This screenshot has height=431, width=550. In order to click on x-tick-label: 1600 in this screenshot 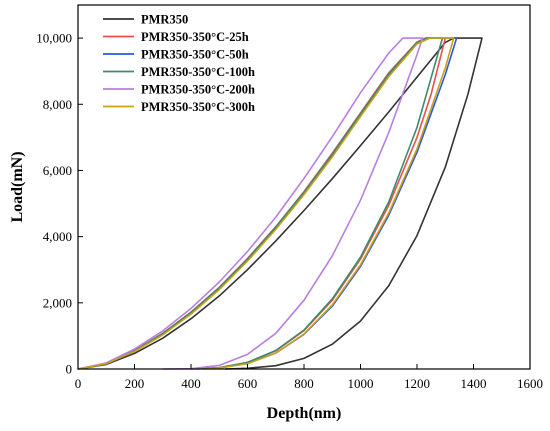, I will do `click(530, 383)`.